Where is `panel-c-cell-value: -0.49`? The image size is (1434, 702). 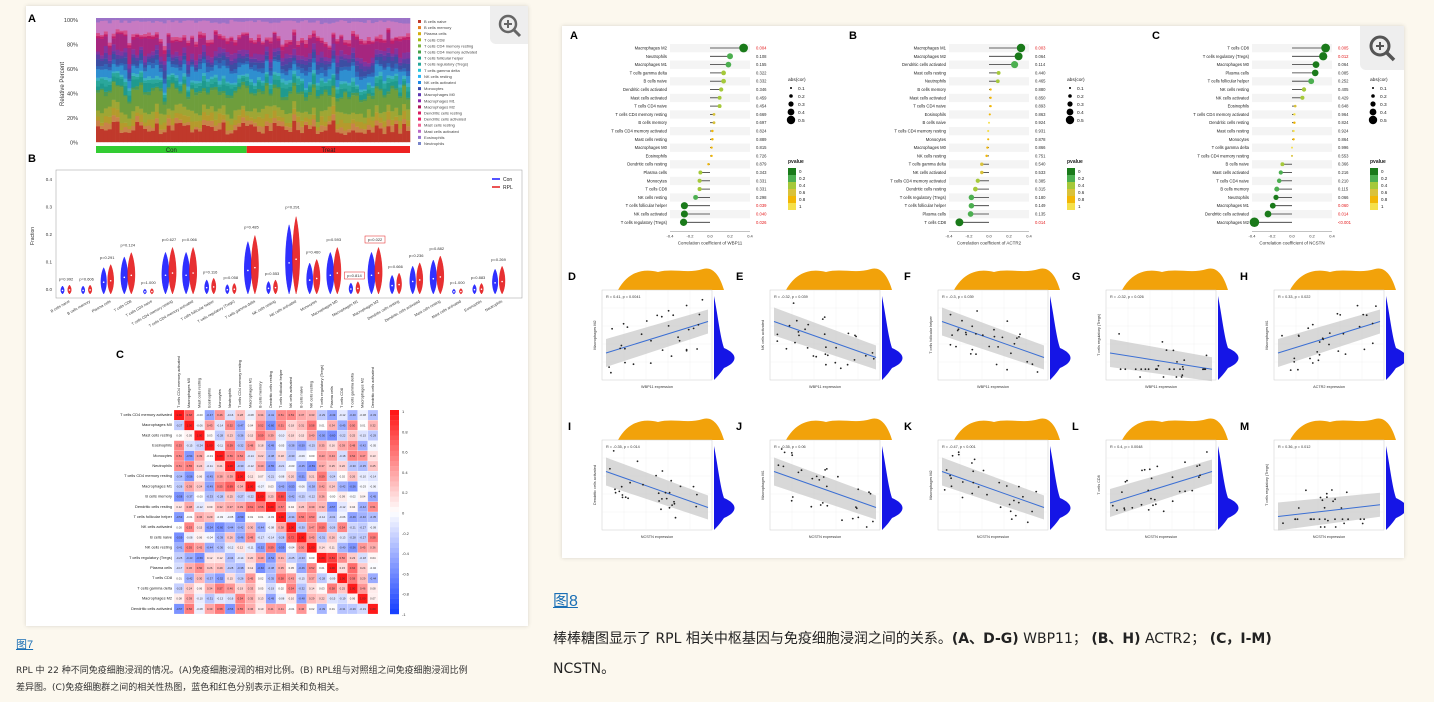
panel-c-cell-value: -0.49 is located at coordinates (271, 446).